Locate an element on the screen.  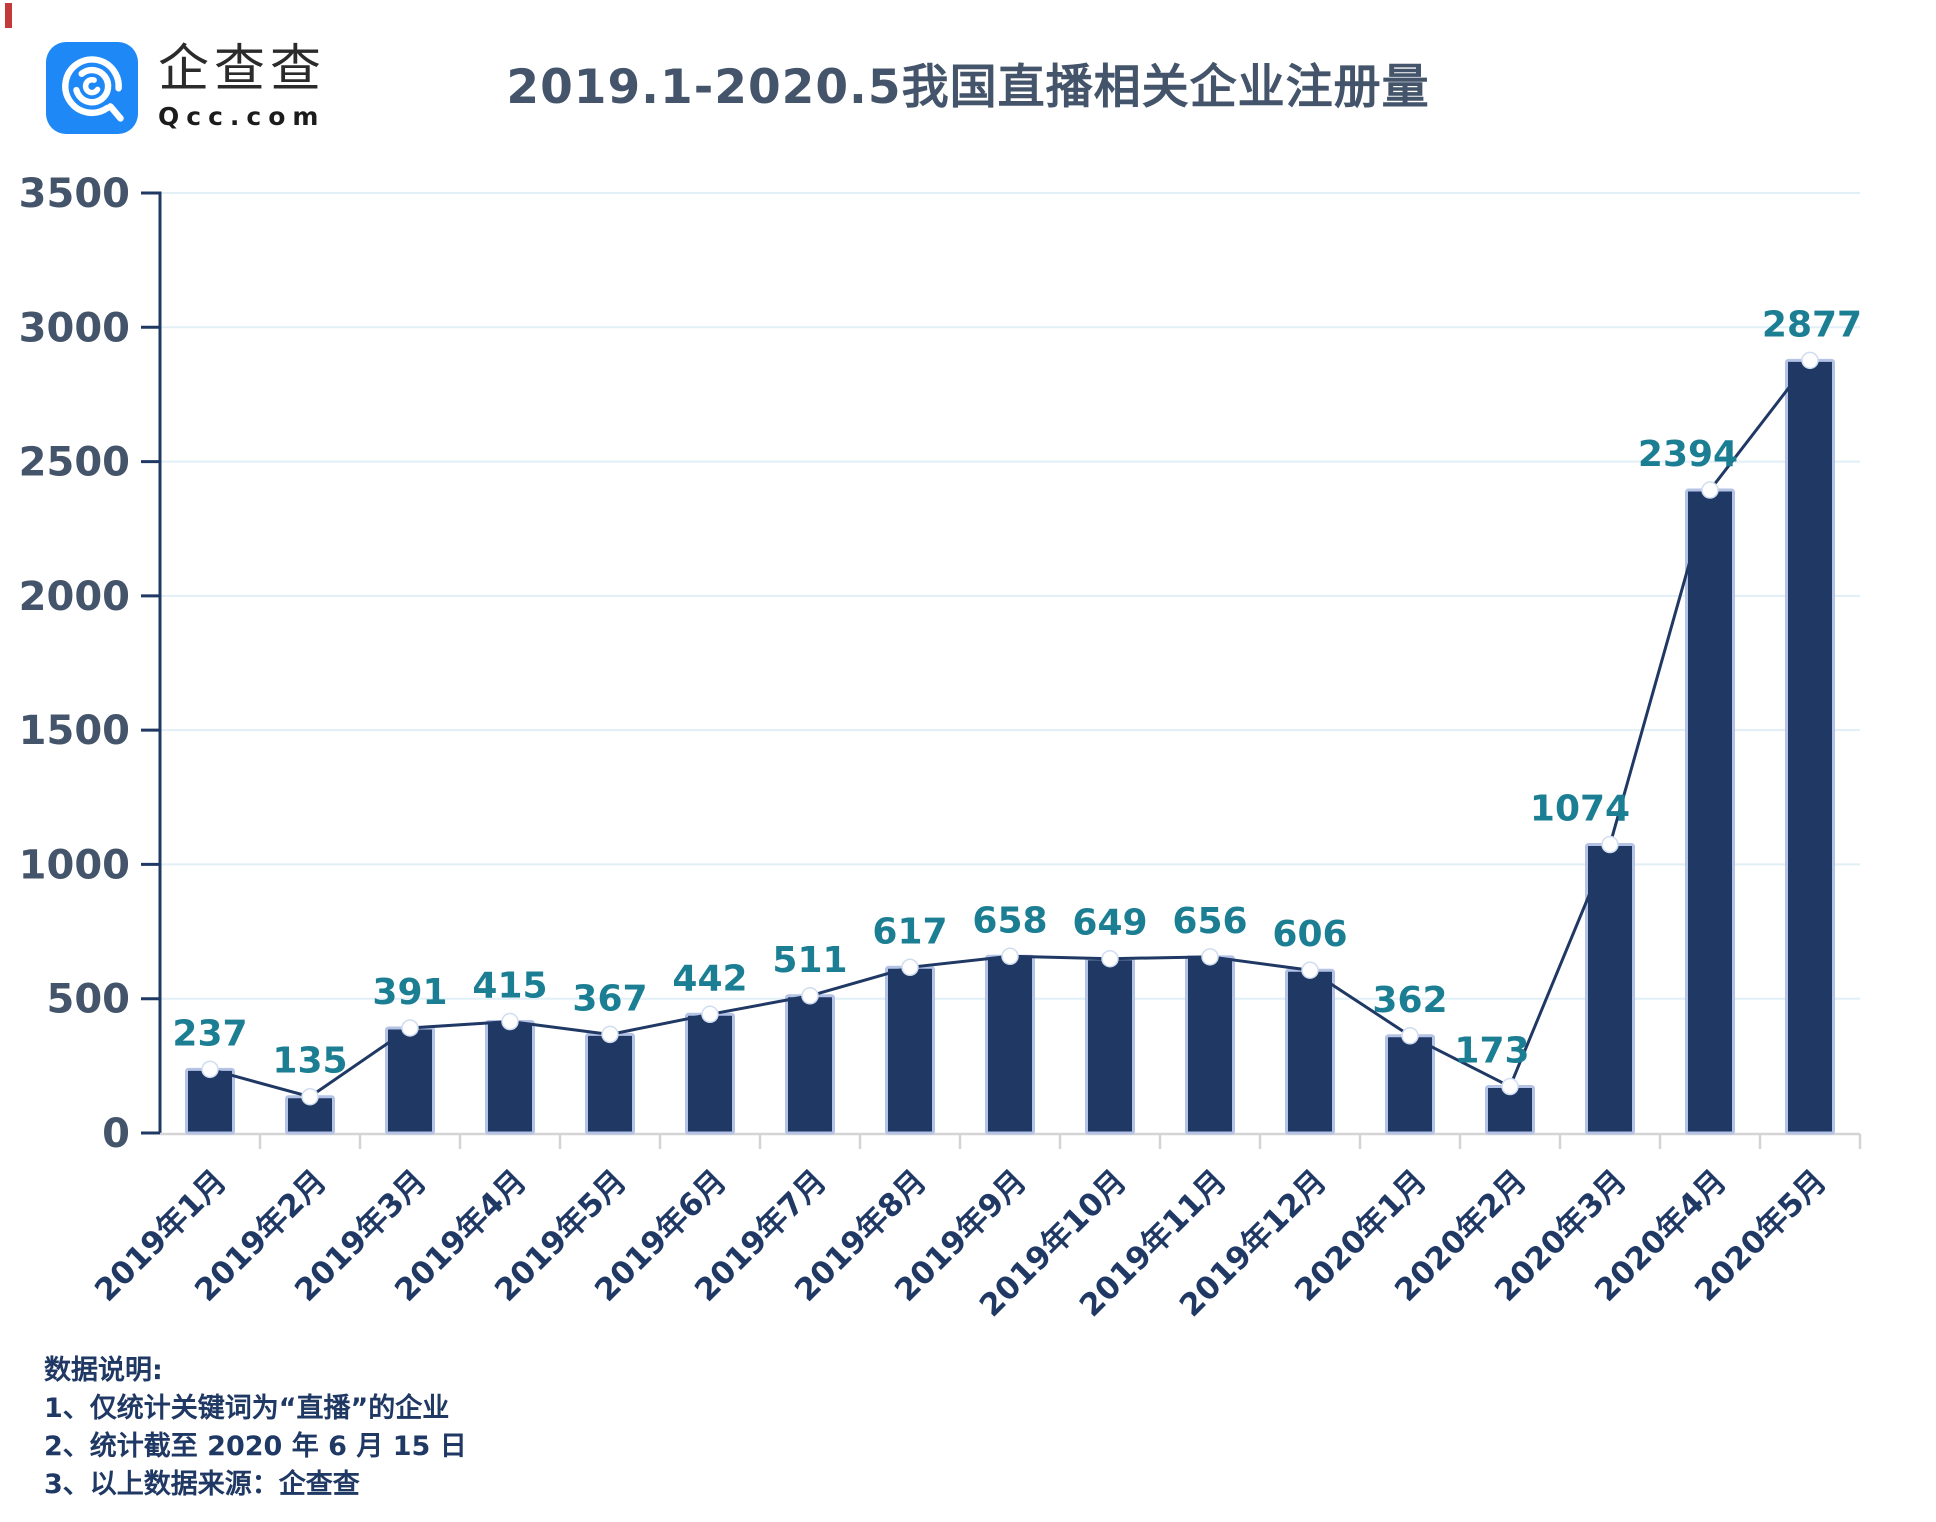
value-label: 367 is located at coordinates (609, 998).